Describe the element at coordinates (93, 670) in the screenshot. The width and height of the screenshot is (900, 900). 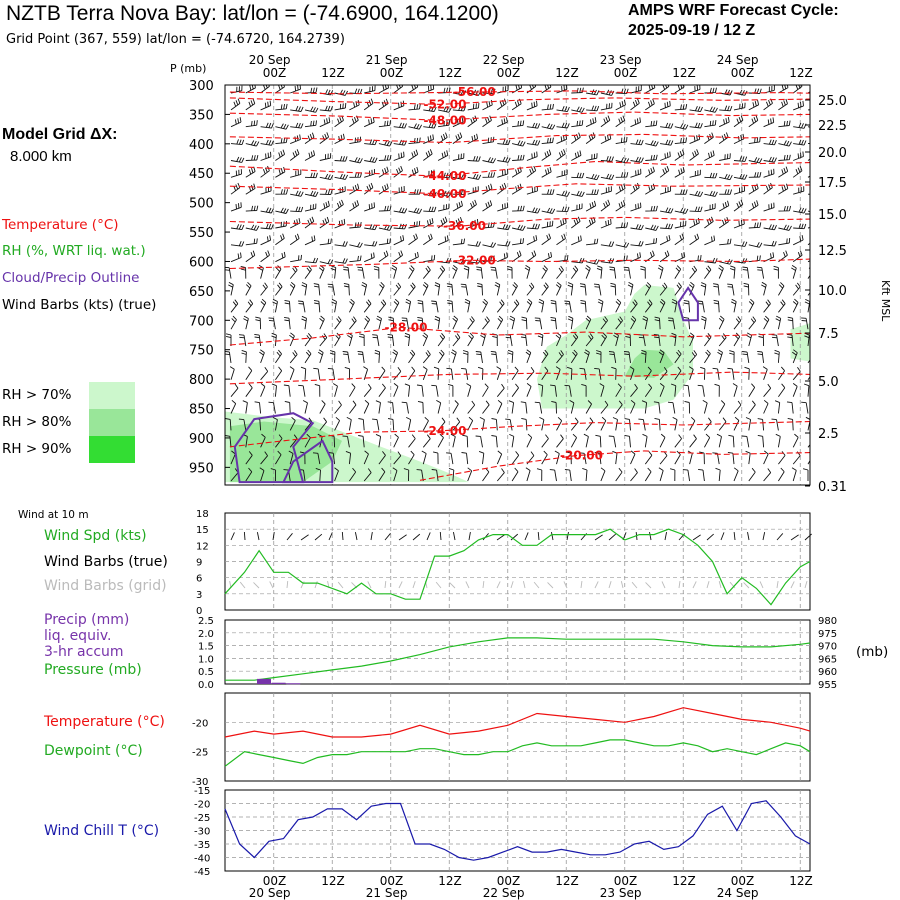
I see `legend-pressure: Pressure (mb)` at that location.